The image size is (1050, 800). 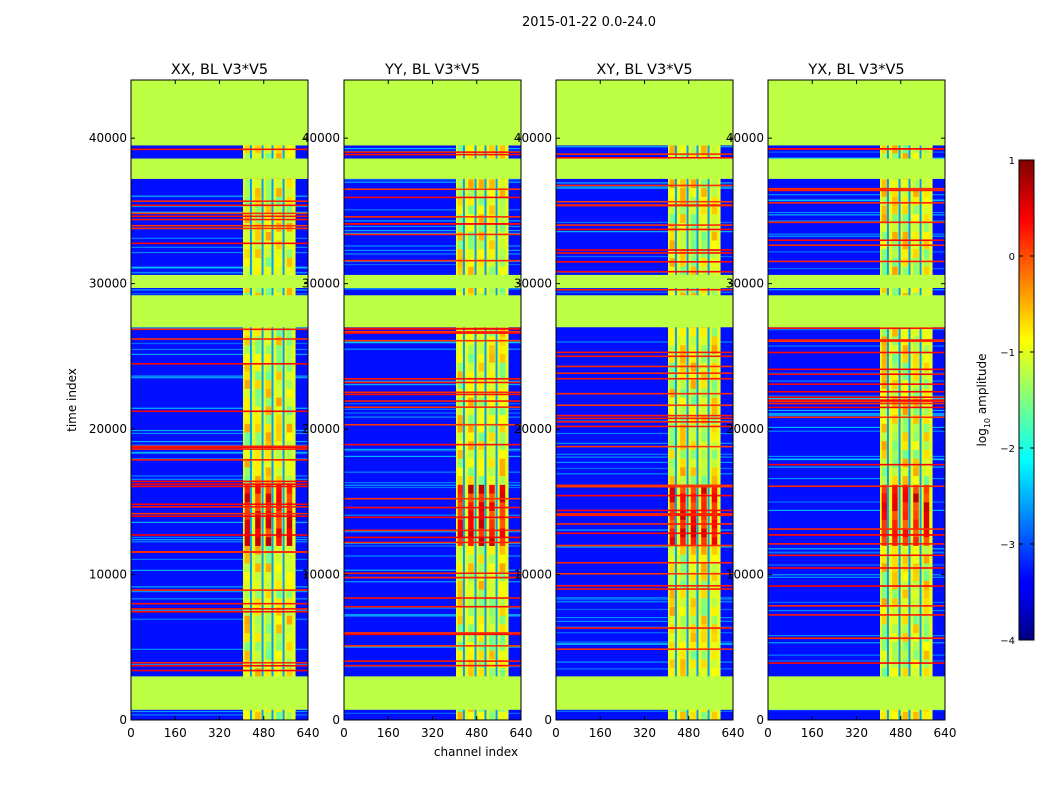 What do you see at coordinates (476, 733) in the screenshot?
I see `x-tick-label: 480` at bounding box center [476, 733].